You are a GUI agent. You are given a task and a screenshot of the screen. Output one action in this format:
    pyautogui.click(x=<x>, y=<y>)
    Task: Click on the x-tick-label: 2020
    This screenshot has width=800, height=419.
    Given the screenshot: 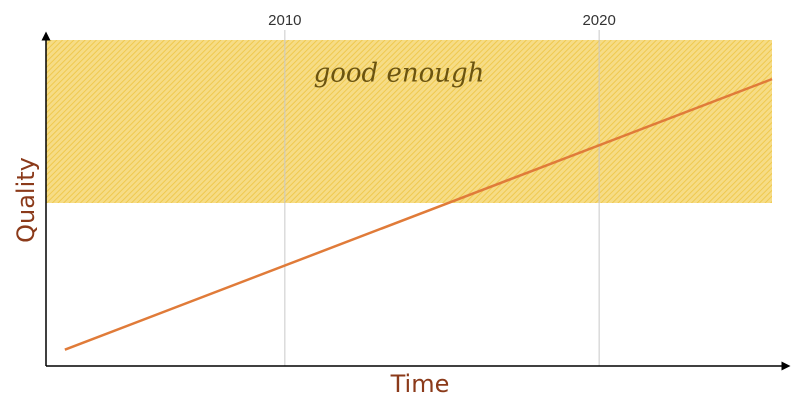 What is the action you would take?
    pyautogui.click(x=598, y=20)
    